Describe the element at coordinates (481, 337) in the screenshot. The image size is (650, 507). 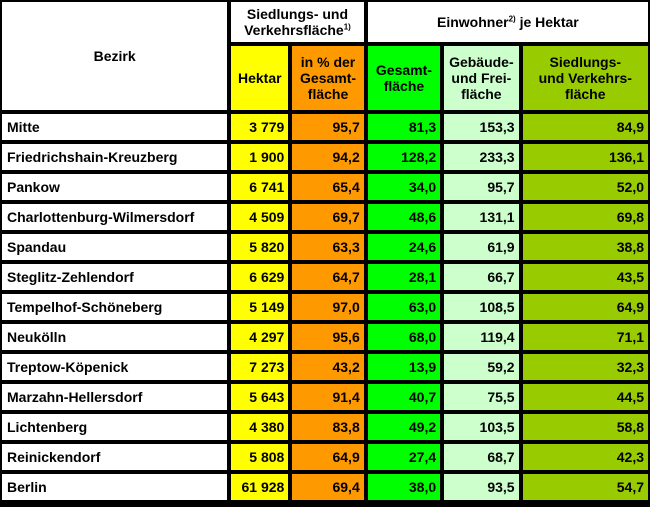
I see `cell-gebaeude-freiflaeche: 119,4` at that location.